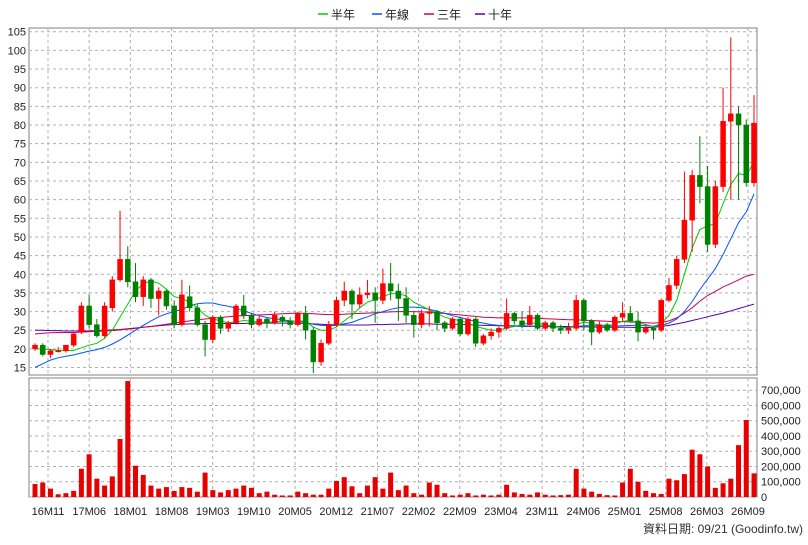 The image size is (808, 545). What do you see at coordinates (397, 14) in the screenshot?
I see `legend-label: 年線` at bounding box center [397, 14].